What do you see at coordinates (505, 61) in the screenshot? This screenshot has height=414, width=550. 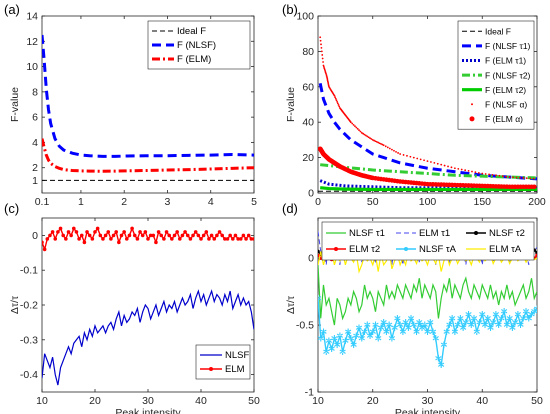 I see `legend-label: F (ELM τ1)` at bounding box center [505, 61].